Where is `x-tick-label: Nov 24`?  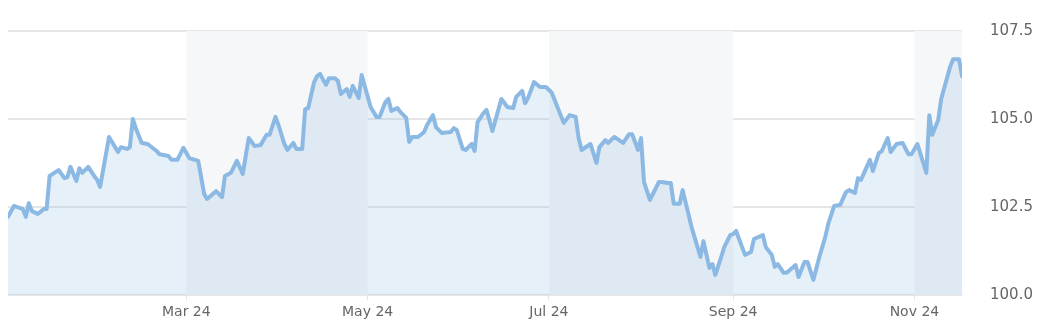
x-tick-label: Nov 24 is located at coordinates (914, 311).